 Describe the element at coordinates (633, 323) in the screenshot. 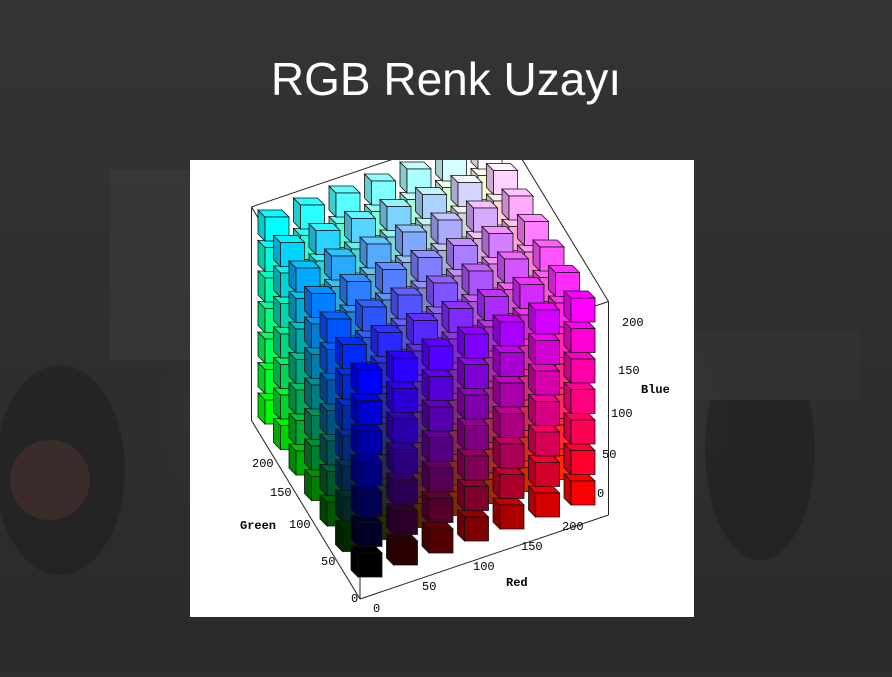

I see `blue-tick-label: 200` at that location.